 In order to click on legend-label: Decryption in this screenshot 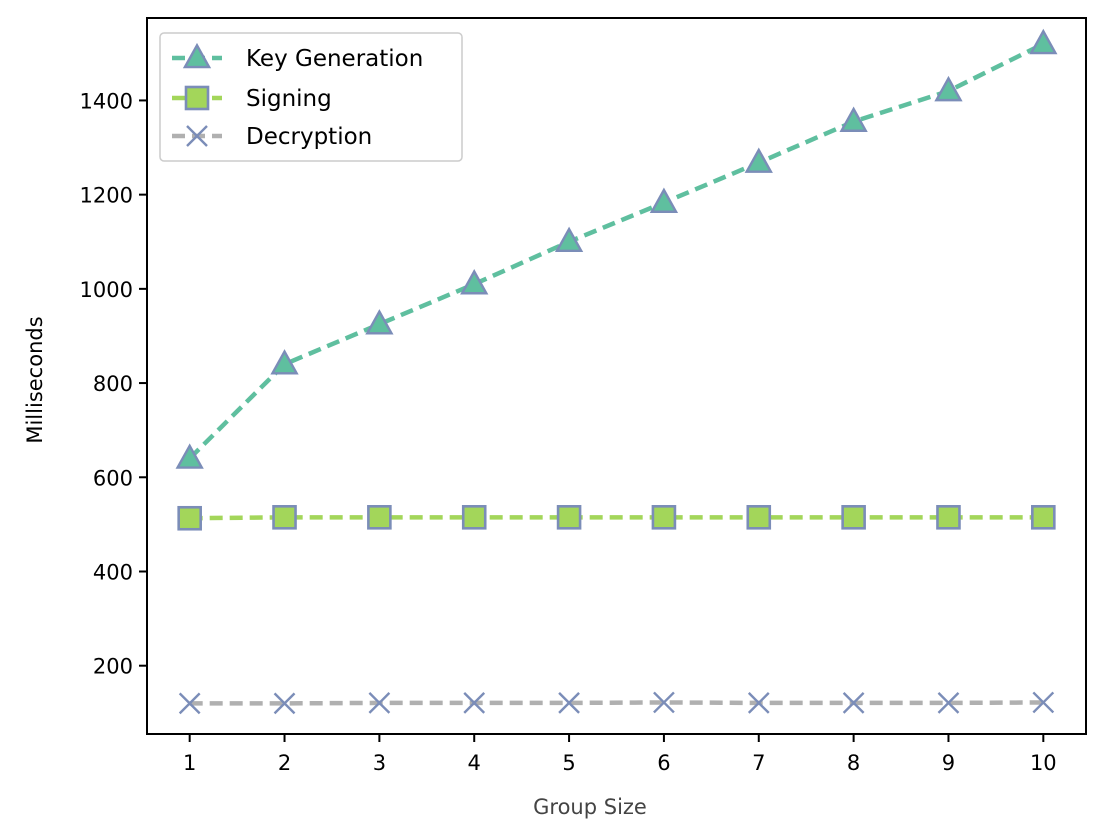, I will do `click(309, 137)`.